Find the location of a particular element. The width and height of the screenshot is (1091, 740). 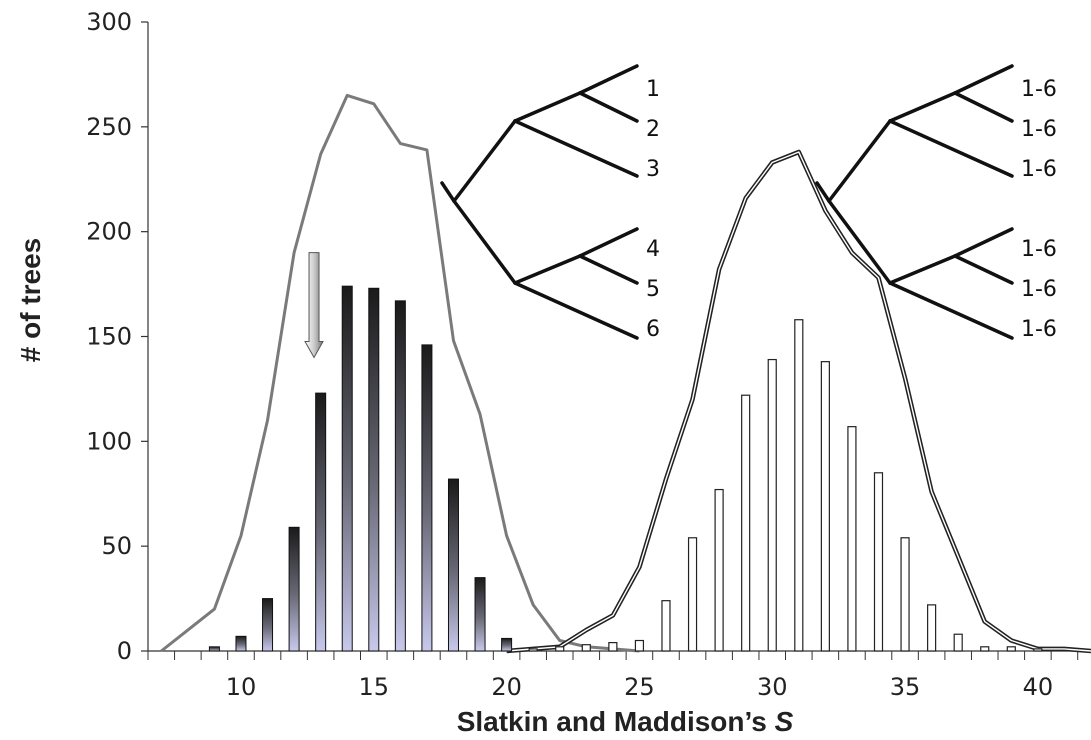

tree-tip-label: 2 is located at coordinates (653, 129).